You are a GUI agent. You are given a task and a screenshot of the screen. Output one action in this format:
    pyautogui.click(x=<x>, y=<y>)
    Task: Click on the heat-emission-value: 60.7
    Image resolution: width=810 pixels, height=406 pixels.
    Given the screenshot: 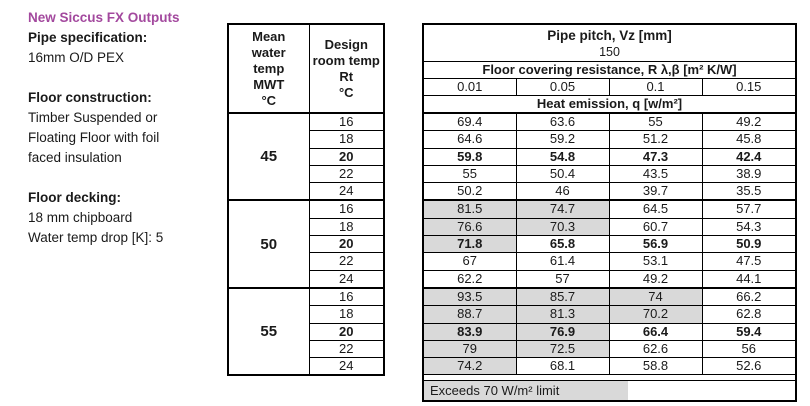 What is the action you would take?
    pyautogui.click(x=655, y=227)
    